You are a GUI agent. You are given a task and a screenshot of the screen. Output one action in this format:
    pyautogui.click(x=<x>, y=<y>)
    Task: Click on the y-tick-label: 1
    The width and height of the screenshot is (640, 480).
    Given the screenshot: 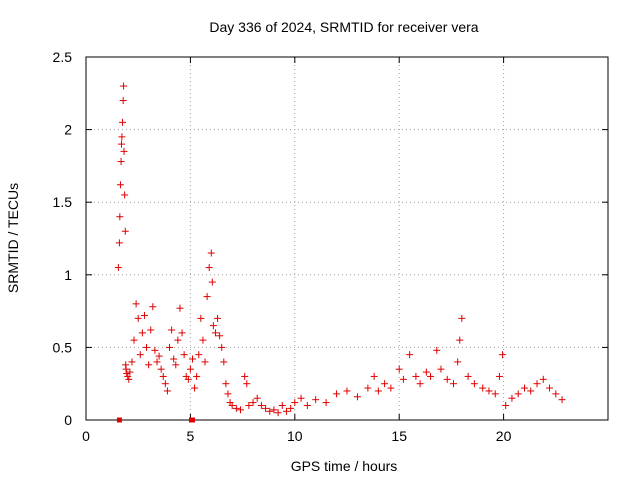 What is the action you would take?
    pyautogui.click(x=68, y=275)
    